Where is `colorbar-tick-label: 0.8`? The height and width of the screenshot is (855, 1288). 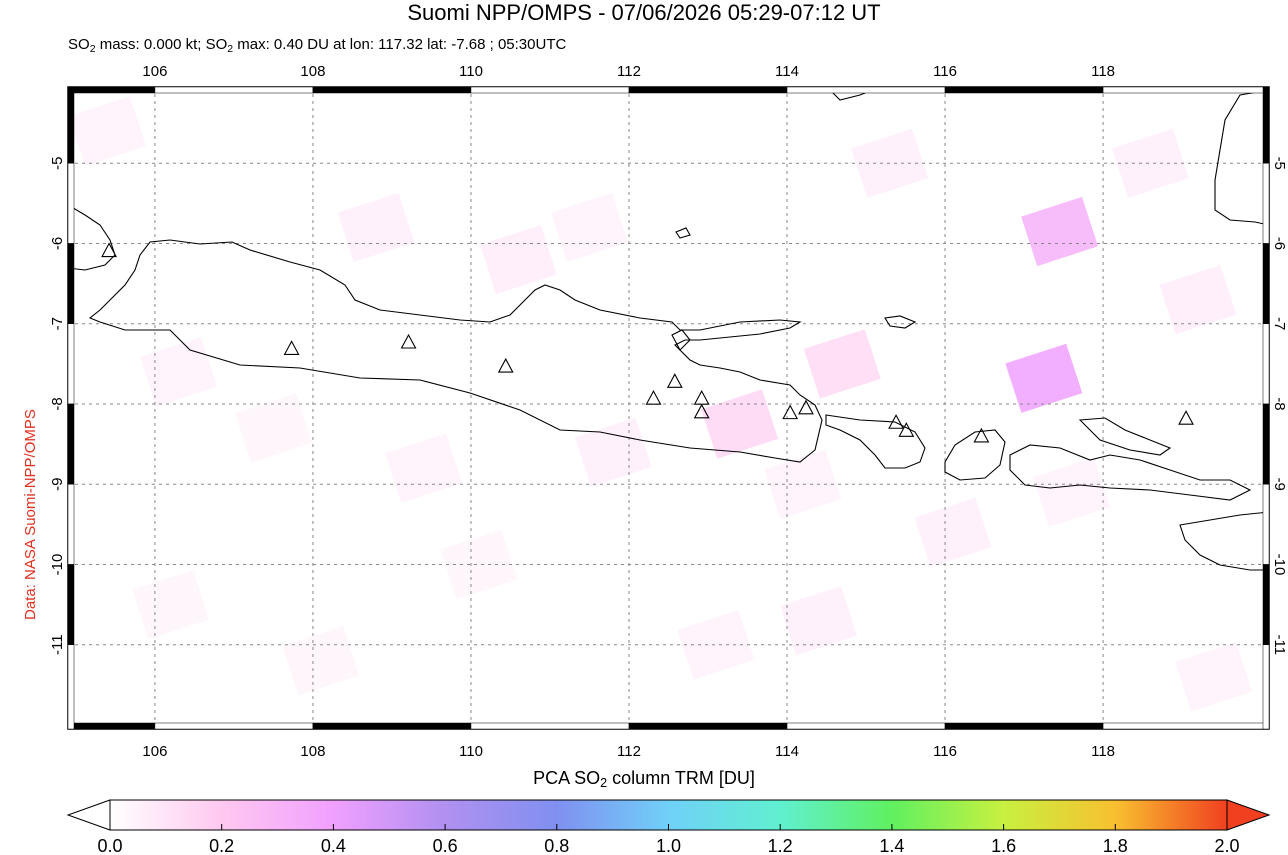 colorbar-tick-label: 0.8 is located at coordinates (556, 845).